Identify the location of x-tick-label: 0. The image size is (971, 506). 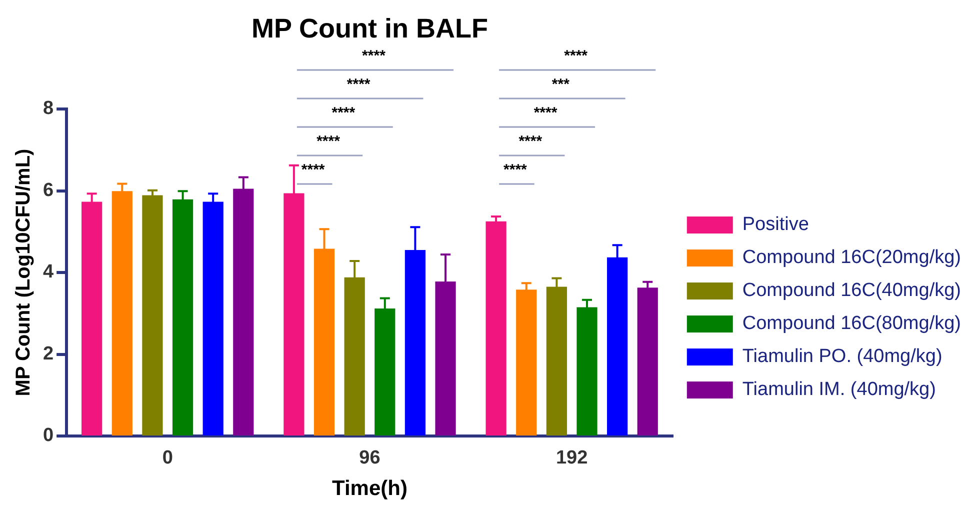
(167, 458).